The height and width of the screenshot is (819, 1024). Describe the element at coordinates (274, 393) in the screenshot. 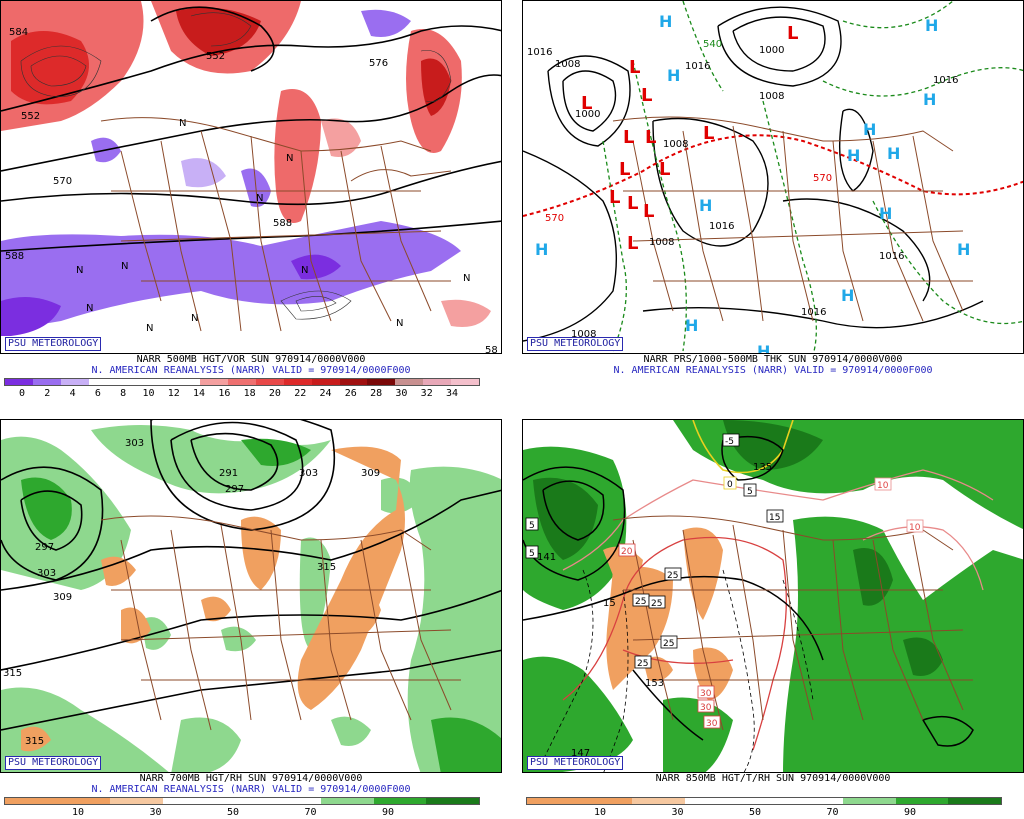

I see `colorbar-tick-label: 20` at that location.